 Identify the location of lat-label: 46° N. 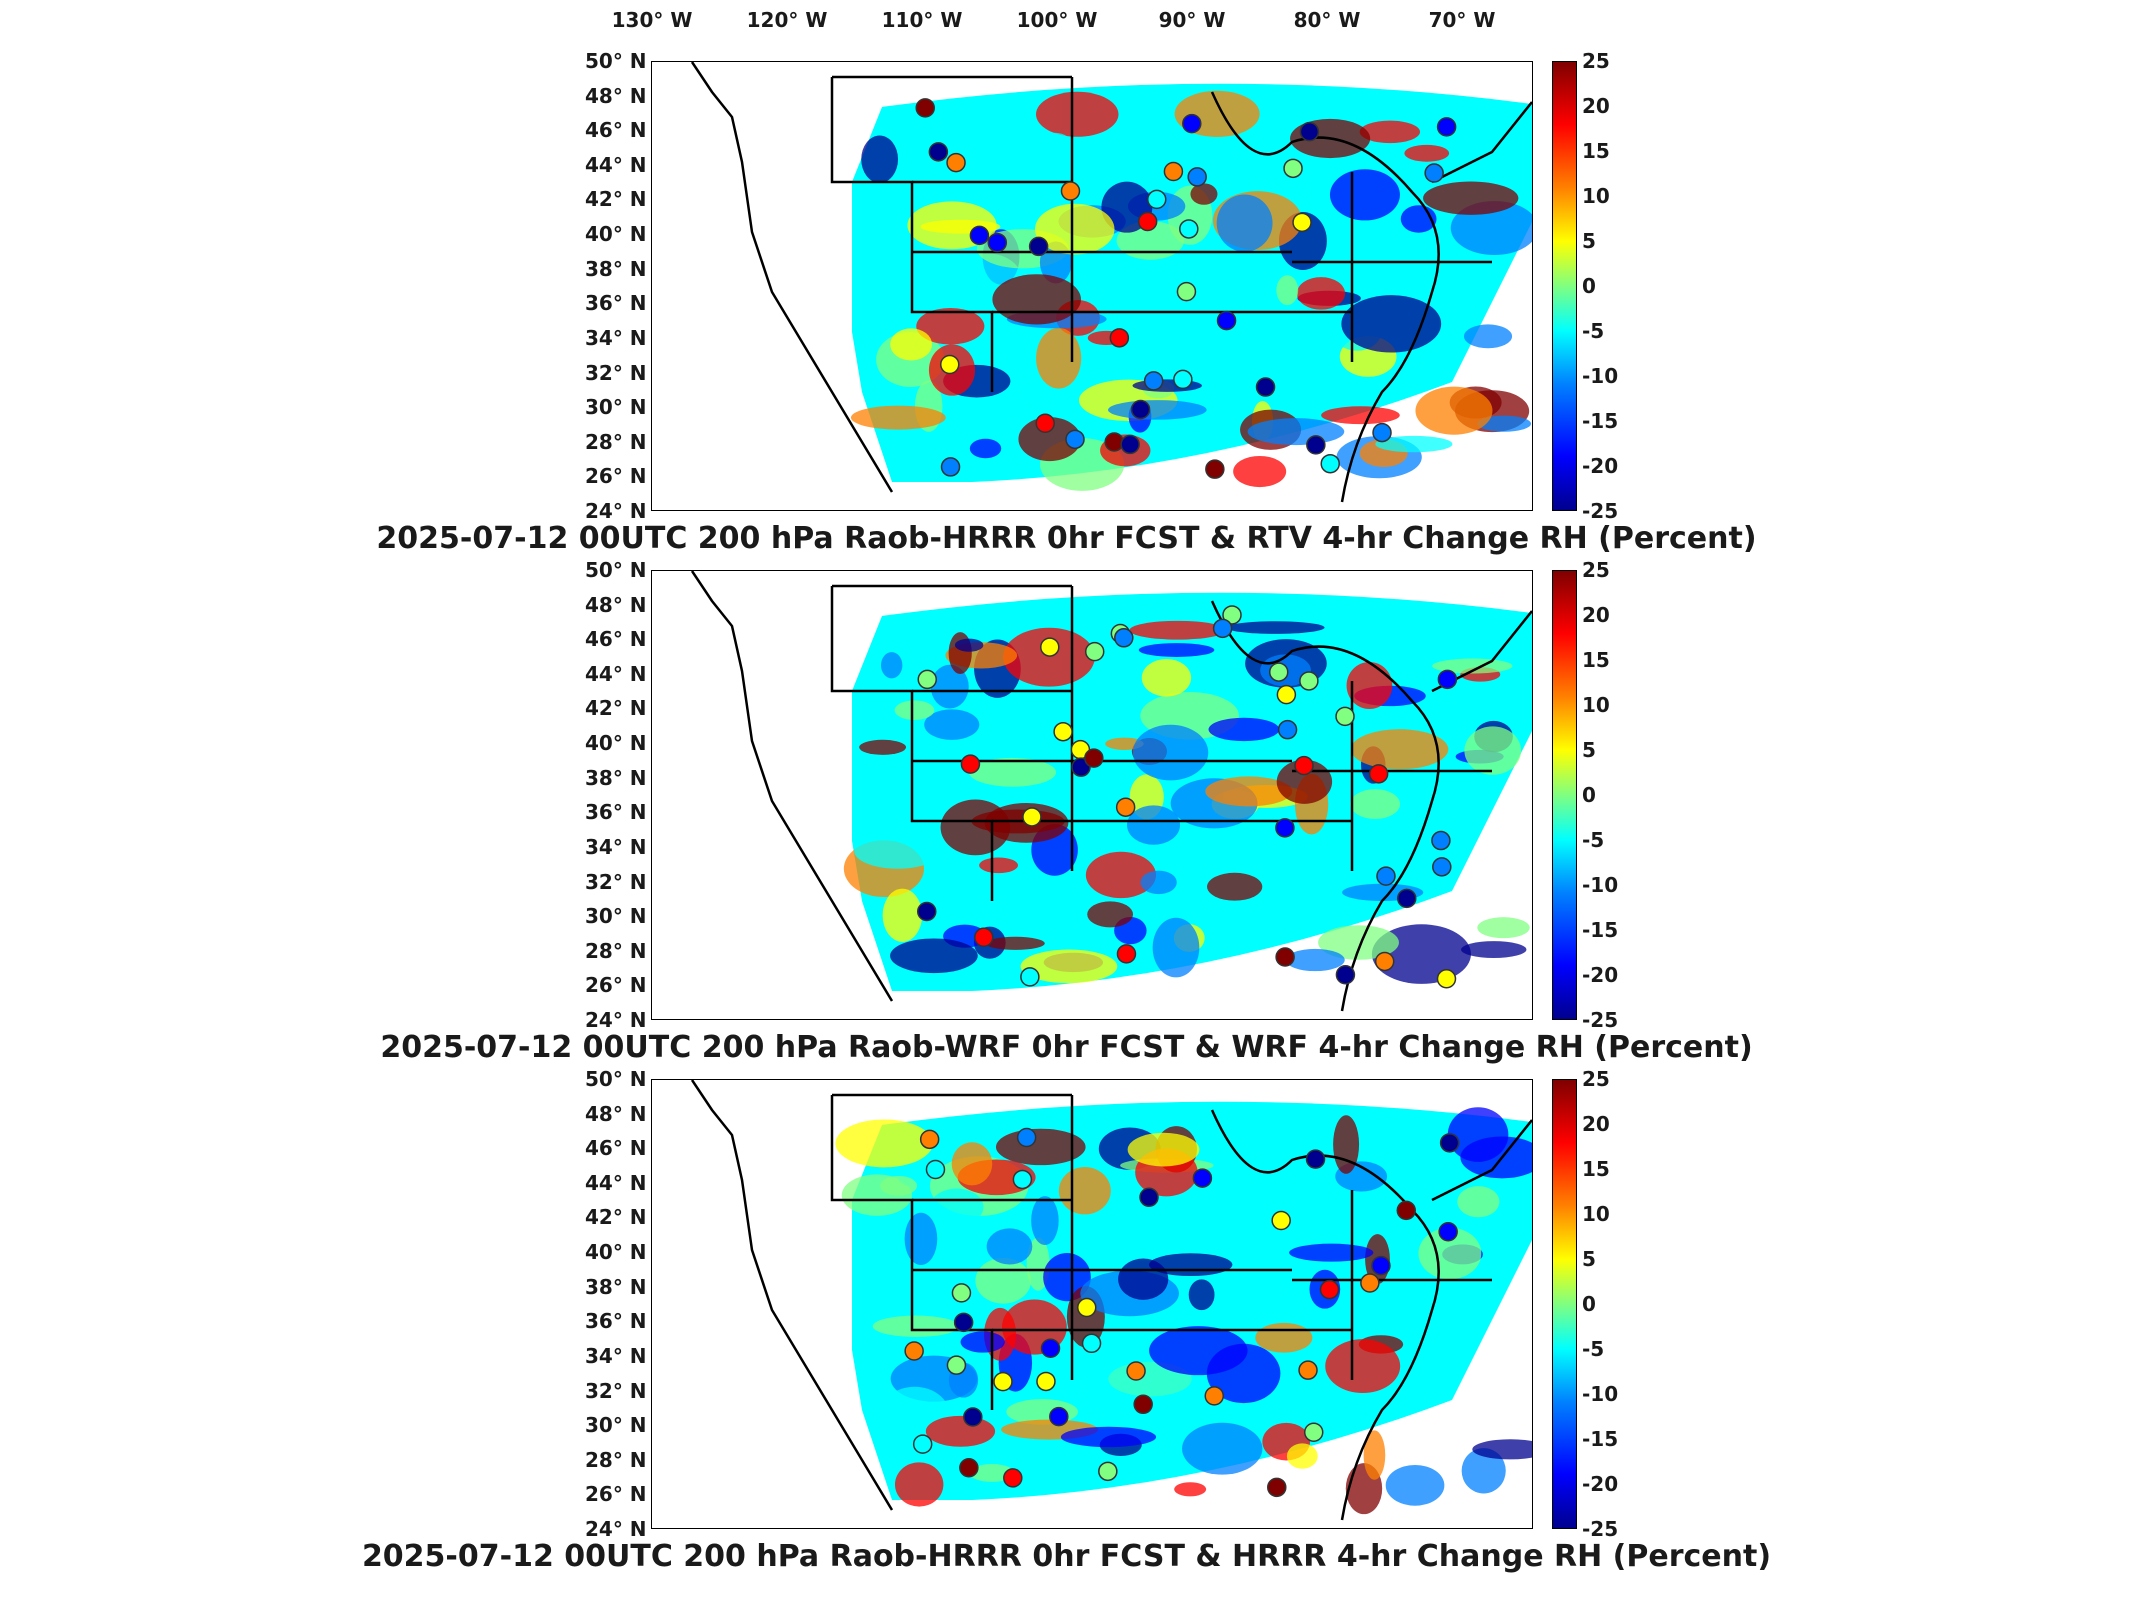
(616, 130).